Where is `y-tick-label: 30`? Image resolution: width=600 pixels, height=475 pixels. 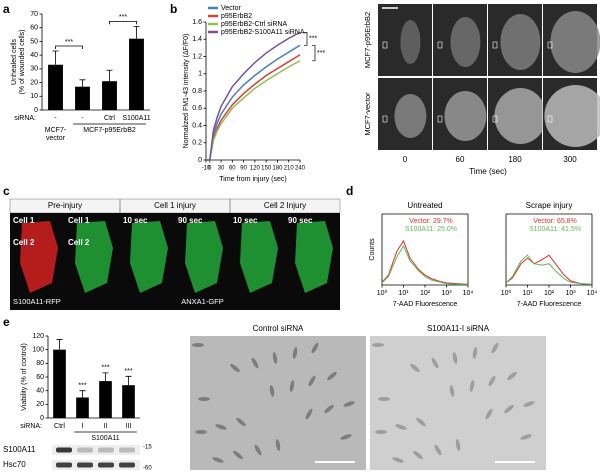 y-tick-label: 30 is located at coordinates (34, 69).